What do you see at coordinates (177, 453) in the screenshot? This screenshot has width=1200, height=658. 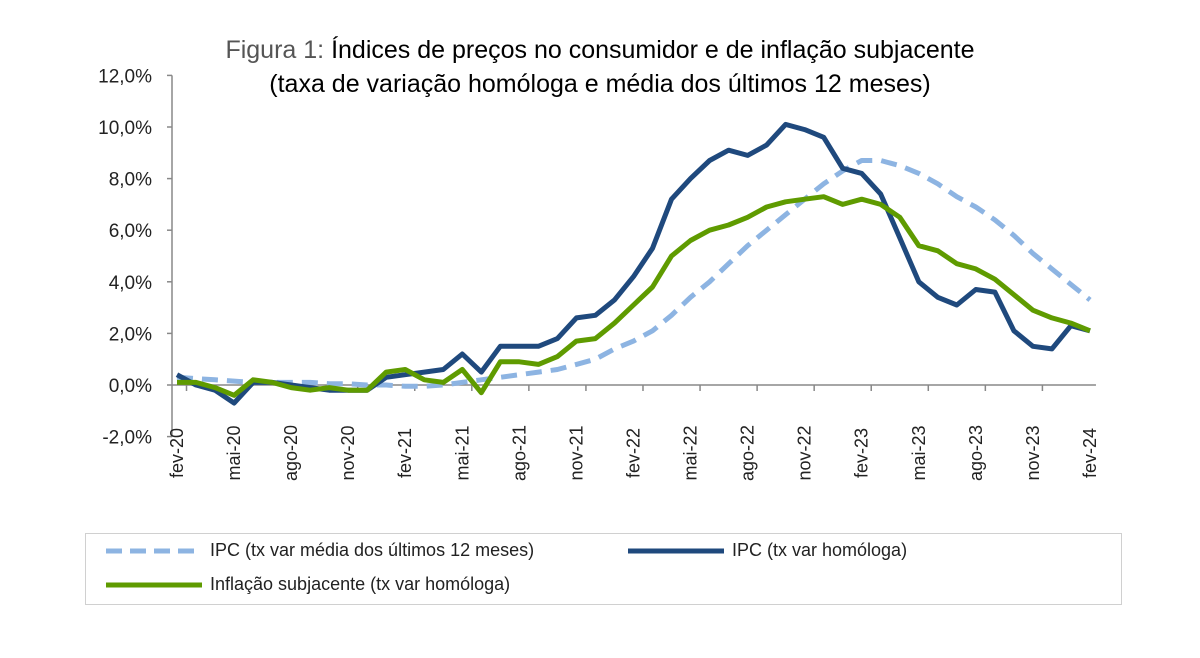 I see `x-tick-label: fev-20` at bounding box center [177, 453].